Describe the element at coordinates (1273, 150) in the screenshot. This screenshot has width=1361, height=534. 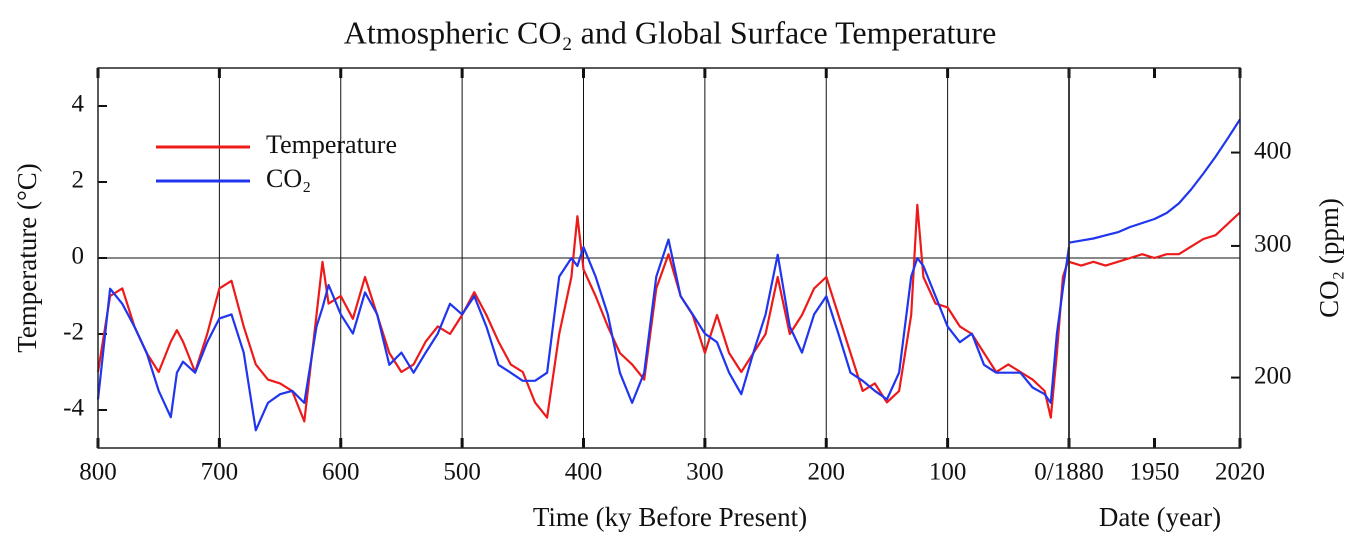
I see `y2-tick-label: 400` at that location.